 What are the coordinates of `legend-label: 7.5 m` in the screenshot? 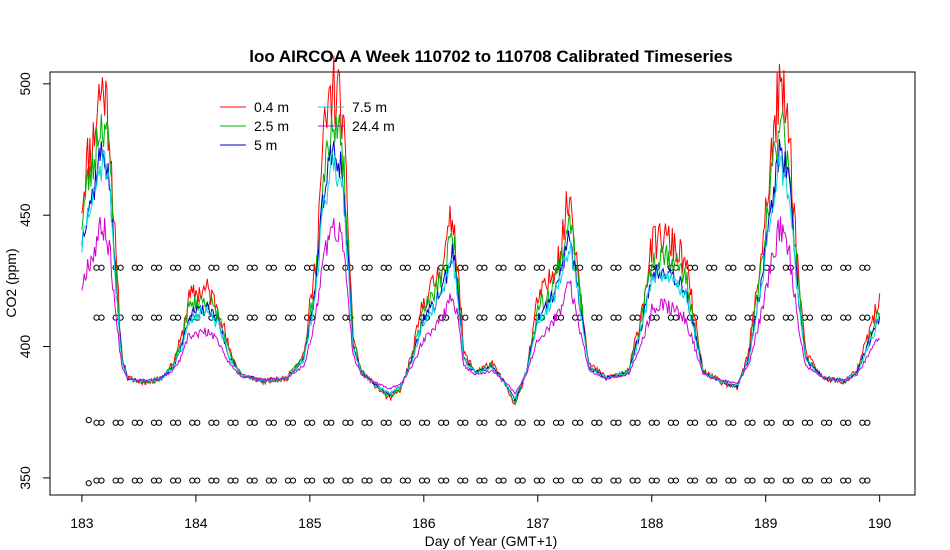 It's located at (369, 107).